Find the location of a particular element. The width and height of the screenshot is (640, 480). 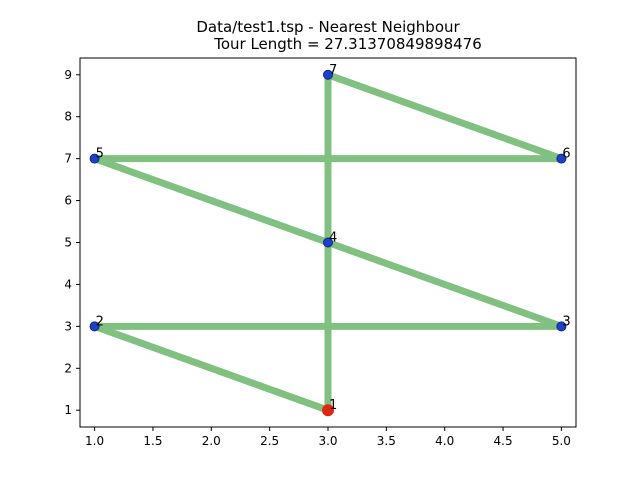

x-tick-label: 2.0 is located at coordinates (211, 441).